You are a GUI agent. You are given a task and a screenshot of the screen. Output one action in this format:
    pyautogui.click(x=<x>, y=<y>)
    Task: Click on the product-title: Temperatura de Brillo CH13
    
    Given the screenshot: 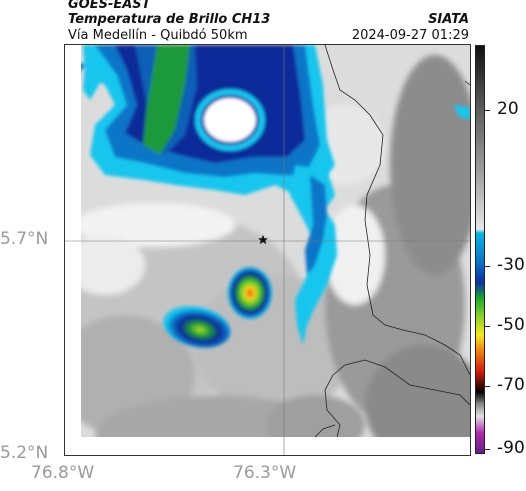 What is the action you would take?
    pyautogui.click(x=169, y=19)
    